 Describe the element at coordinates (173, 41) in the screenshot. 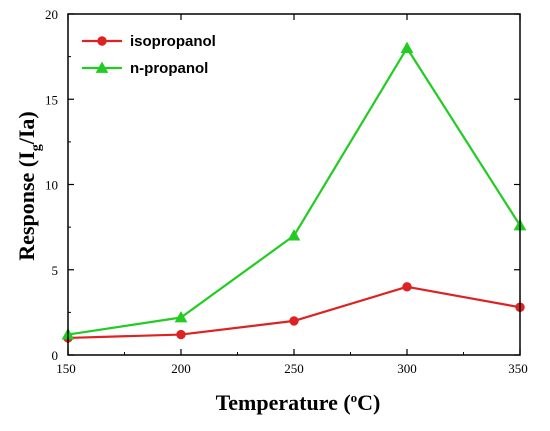

I see `legend-label-isopropanol: isopropanol` at that location.